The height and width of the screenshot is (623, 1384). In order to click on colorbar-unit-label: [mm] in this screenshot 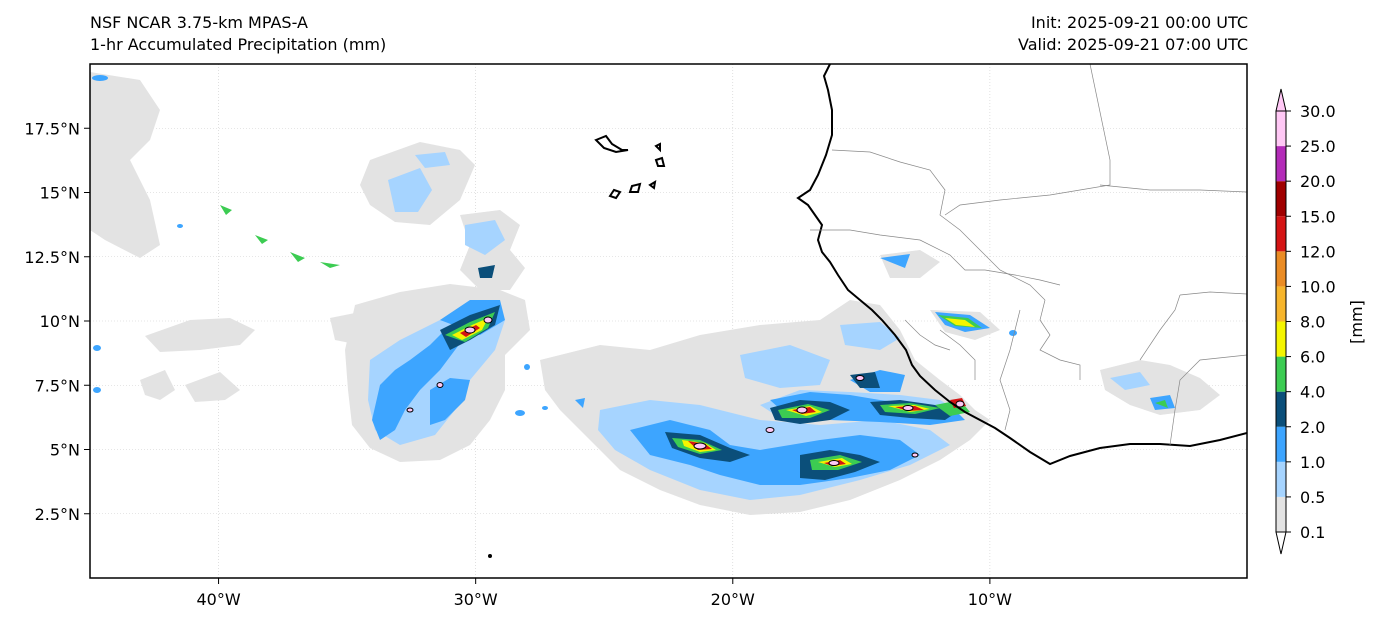, I will do `click(1356, 322)`.